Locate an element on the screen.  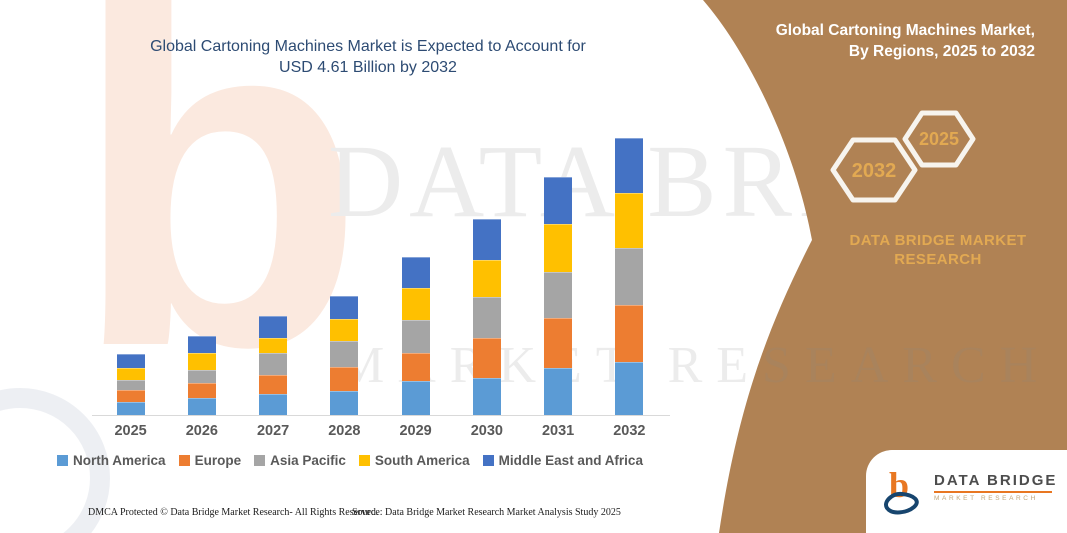
legend-item: North America is located at coordinates (111, 460).